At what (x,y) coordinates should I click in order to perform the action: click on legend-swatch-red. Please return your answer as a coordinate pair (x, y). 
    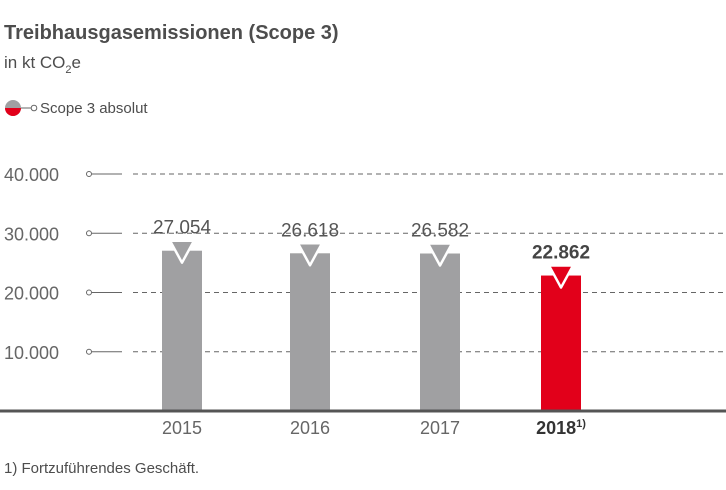
    Looking at the image, I should click on (13, 112).